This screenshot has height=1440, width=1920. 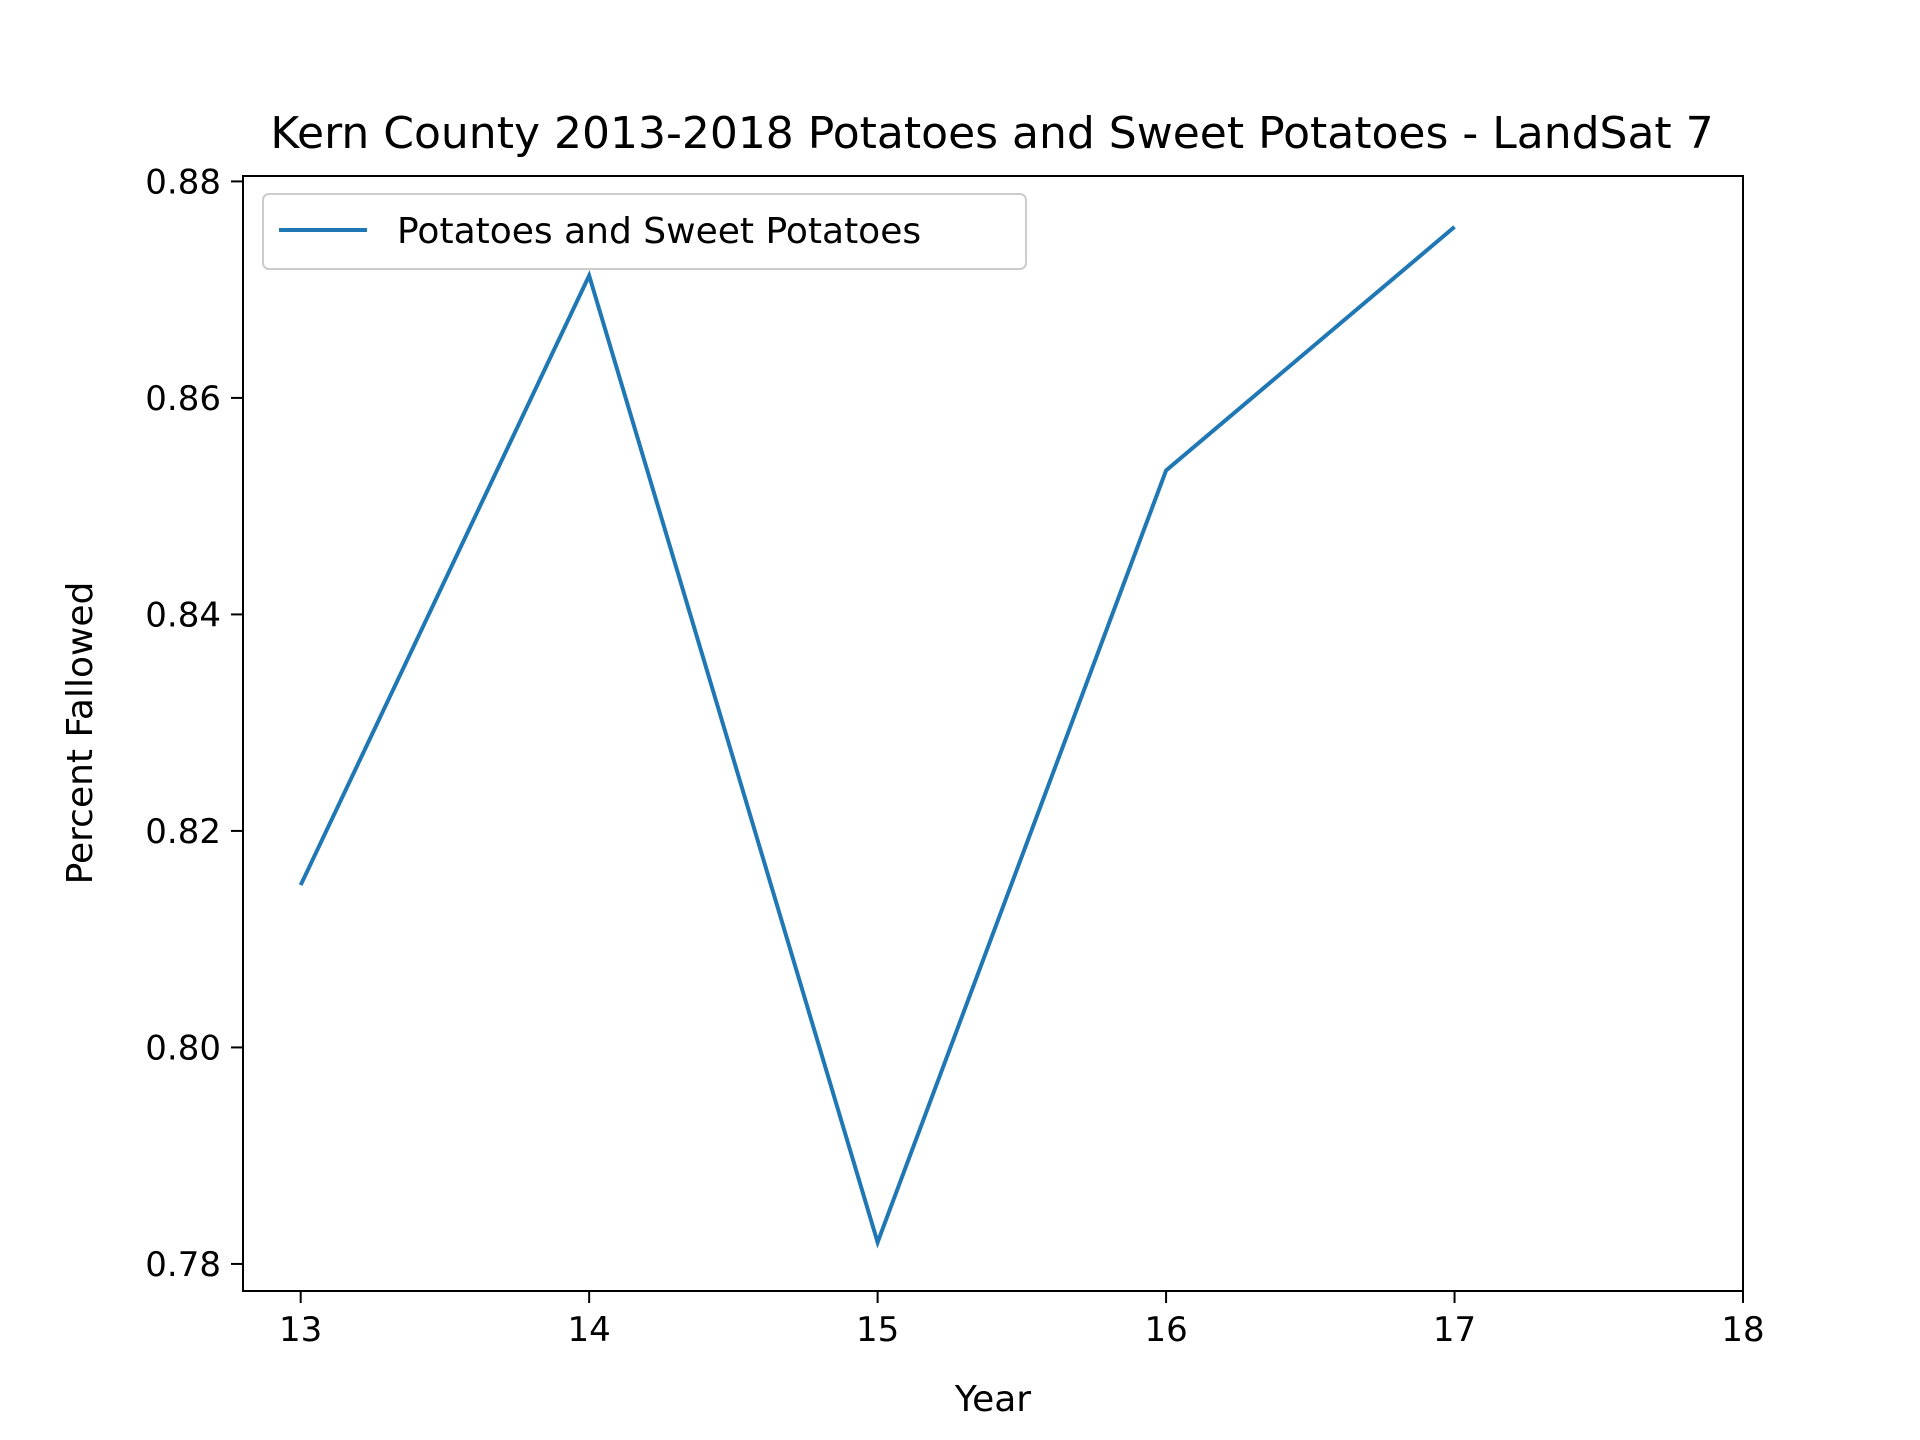 I want to click on x-tick-label: 15, so click(x=877, y=1330).